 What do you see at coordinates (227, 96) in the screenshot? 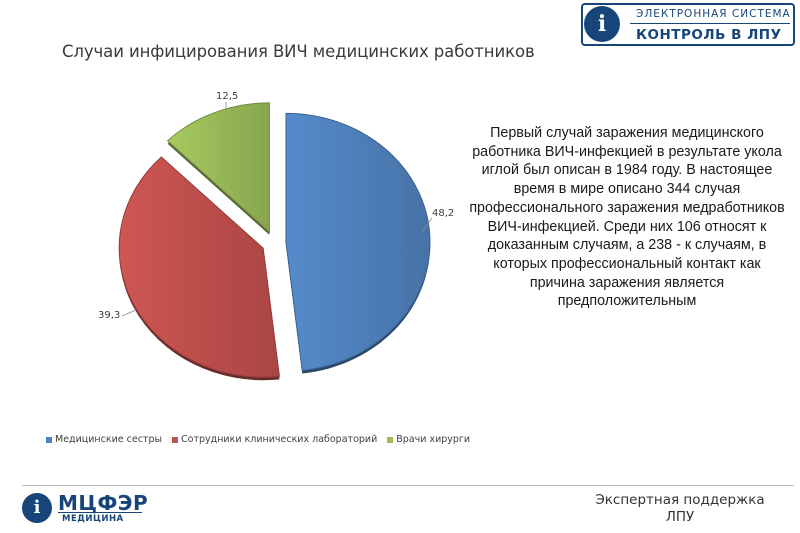
I see `data-label-3: 12,5` at bounding box center [227, 96].